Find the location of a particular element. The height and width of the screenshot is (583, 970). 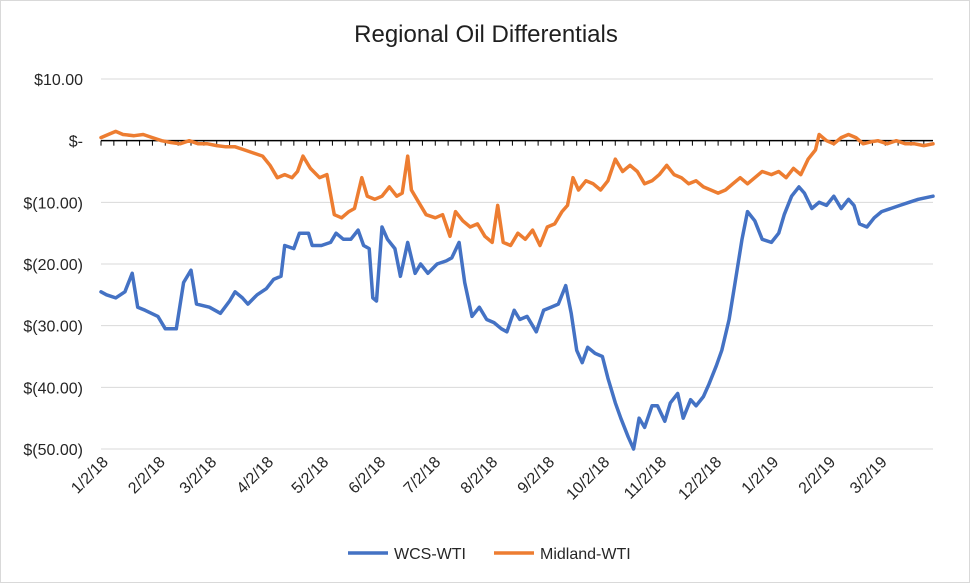

x-tick-label: 3/2/19 is located at coordinates (869, 476).